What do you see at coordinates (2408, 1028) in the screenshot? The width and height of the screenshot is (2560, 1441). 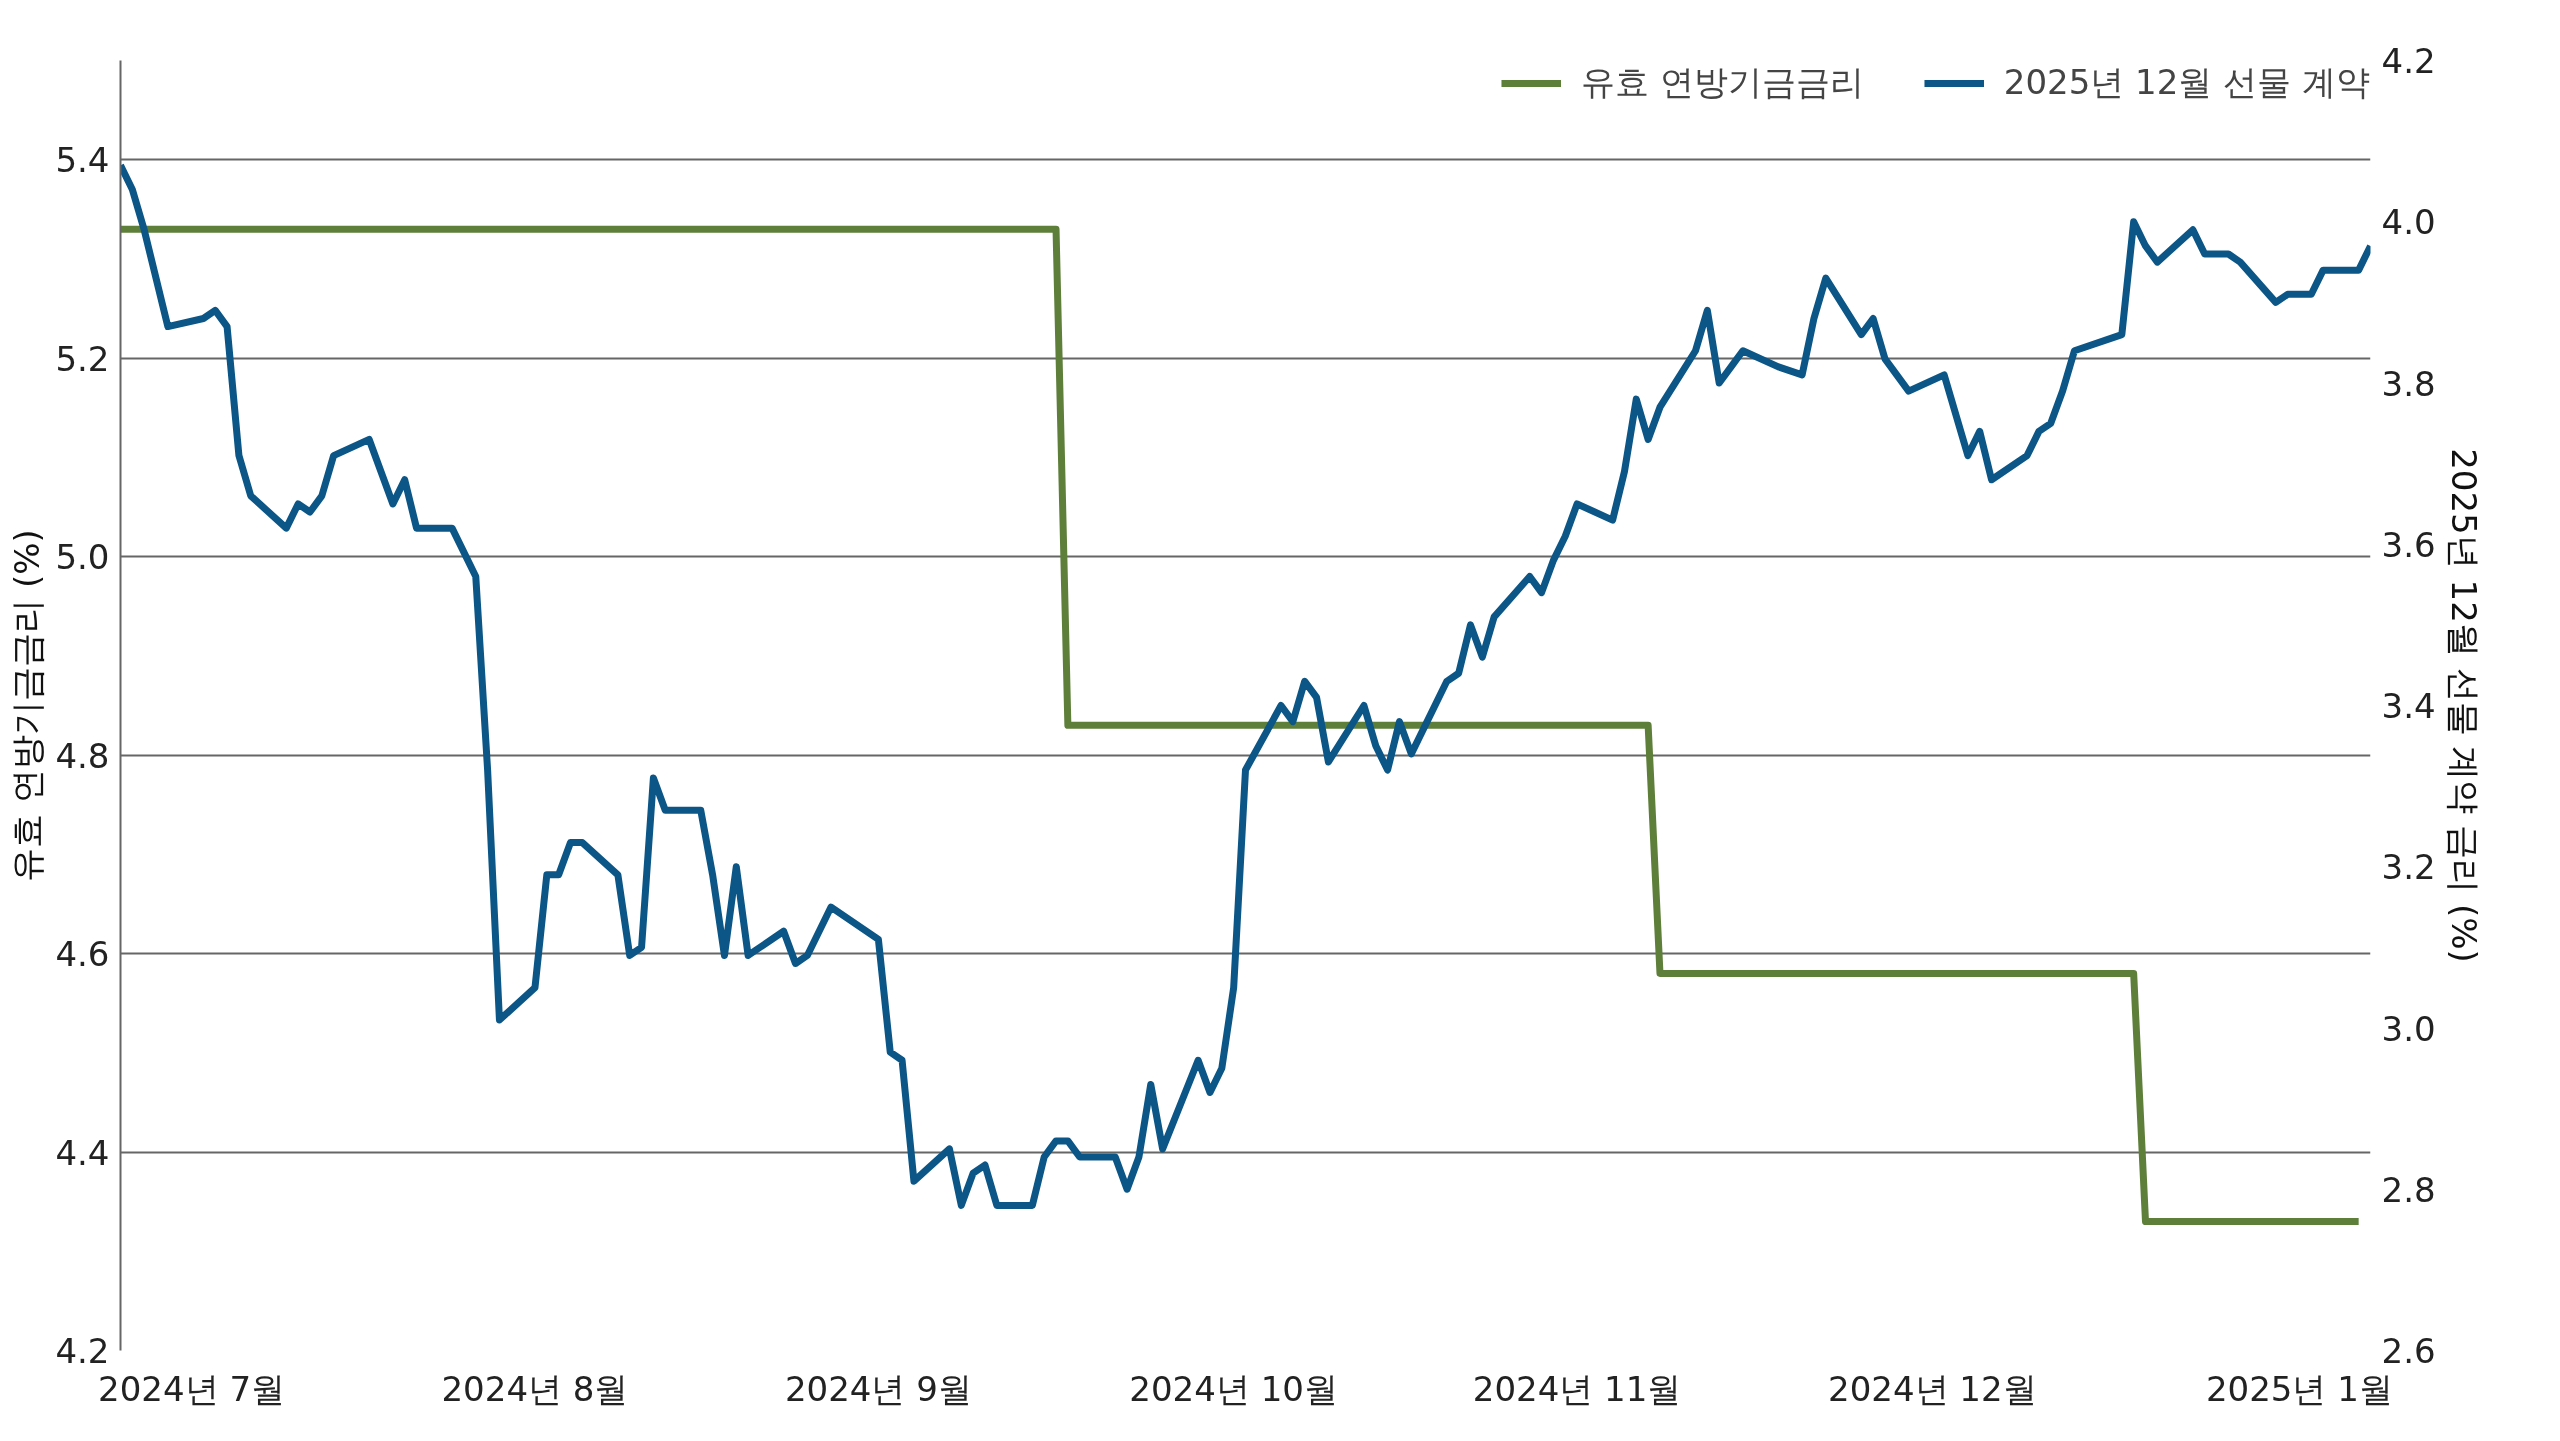 I see `y2-tick-label: 3.0` at bounding box center [2408, 1028].